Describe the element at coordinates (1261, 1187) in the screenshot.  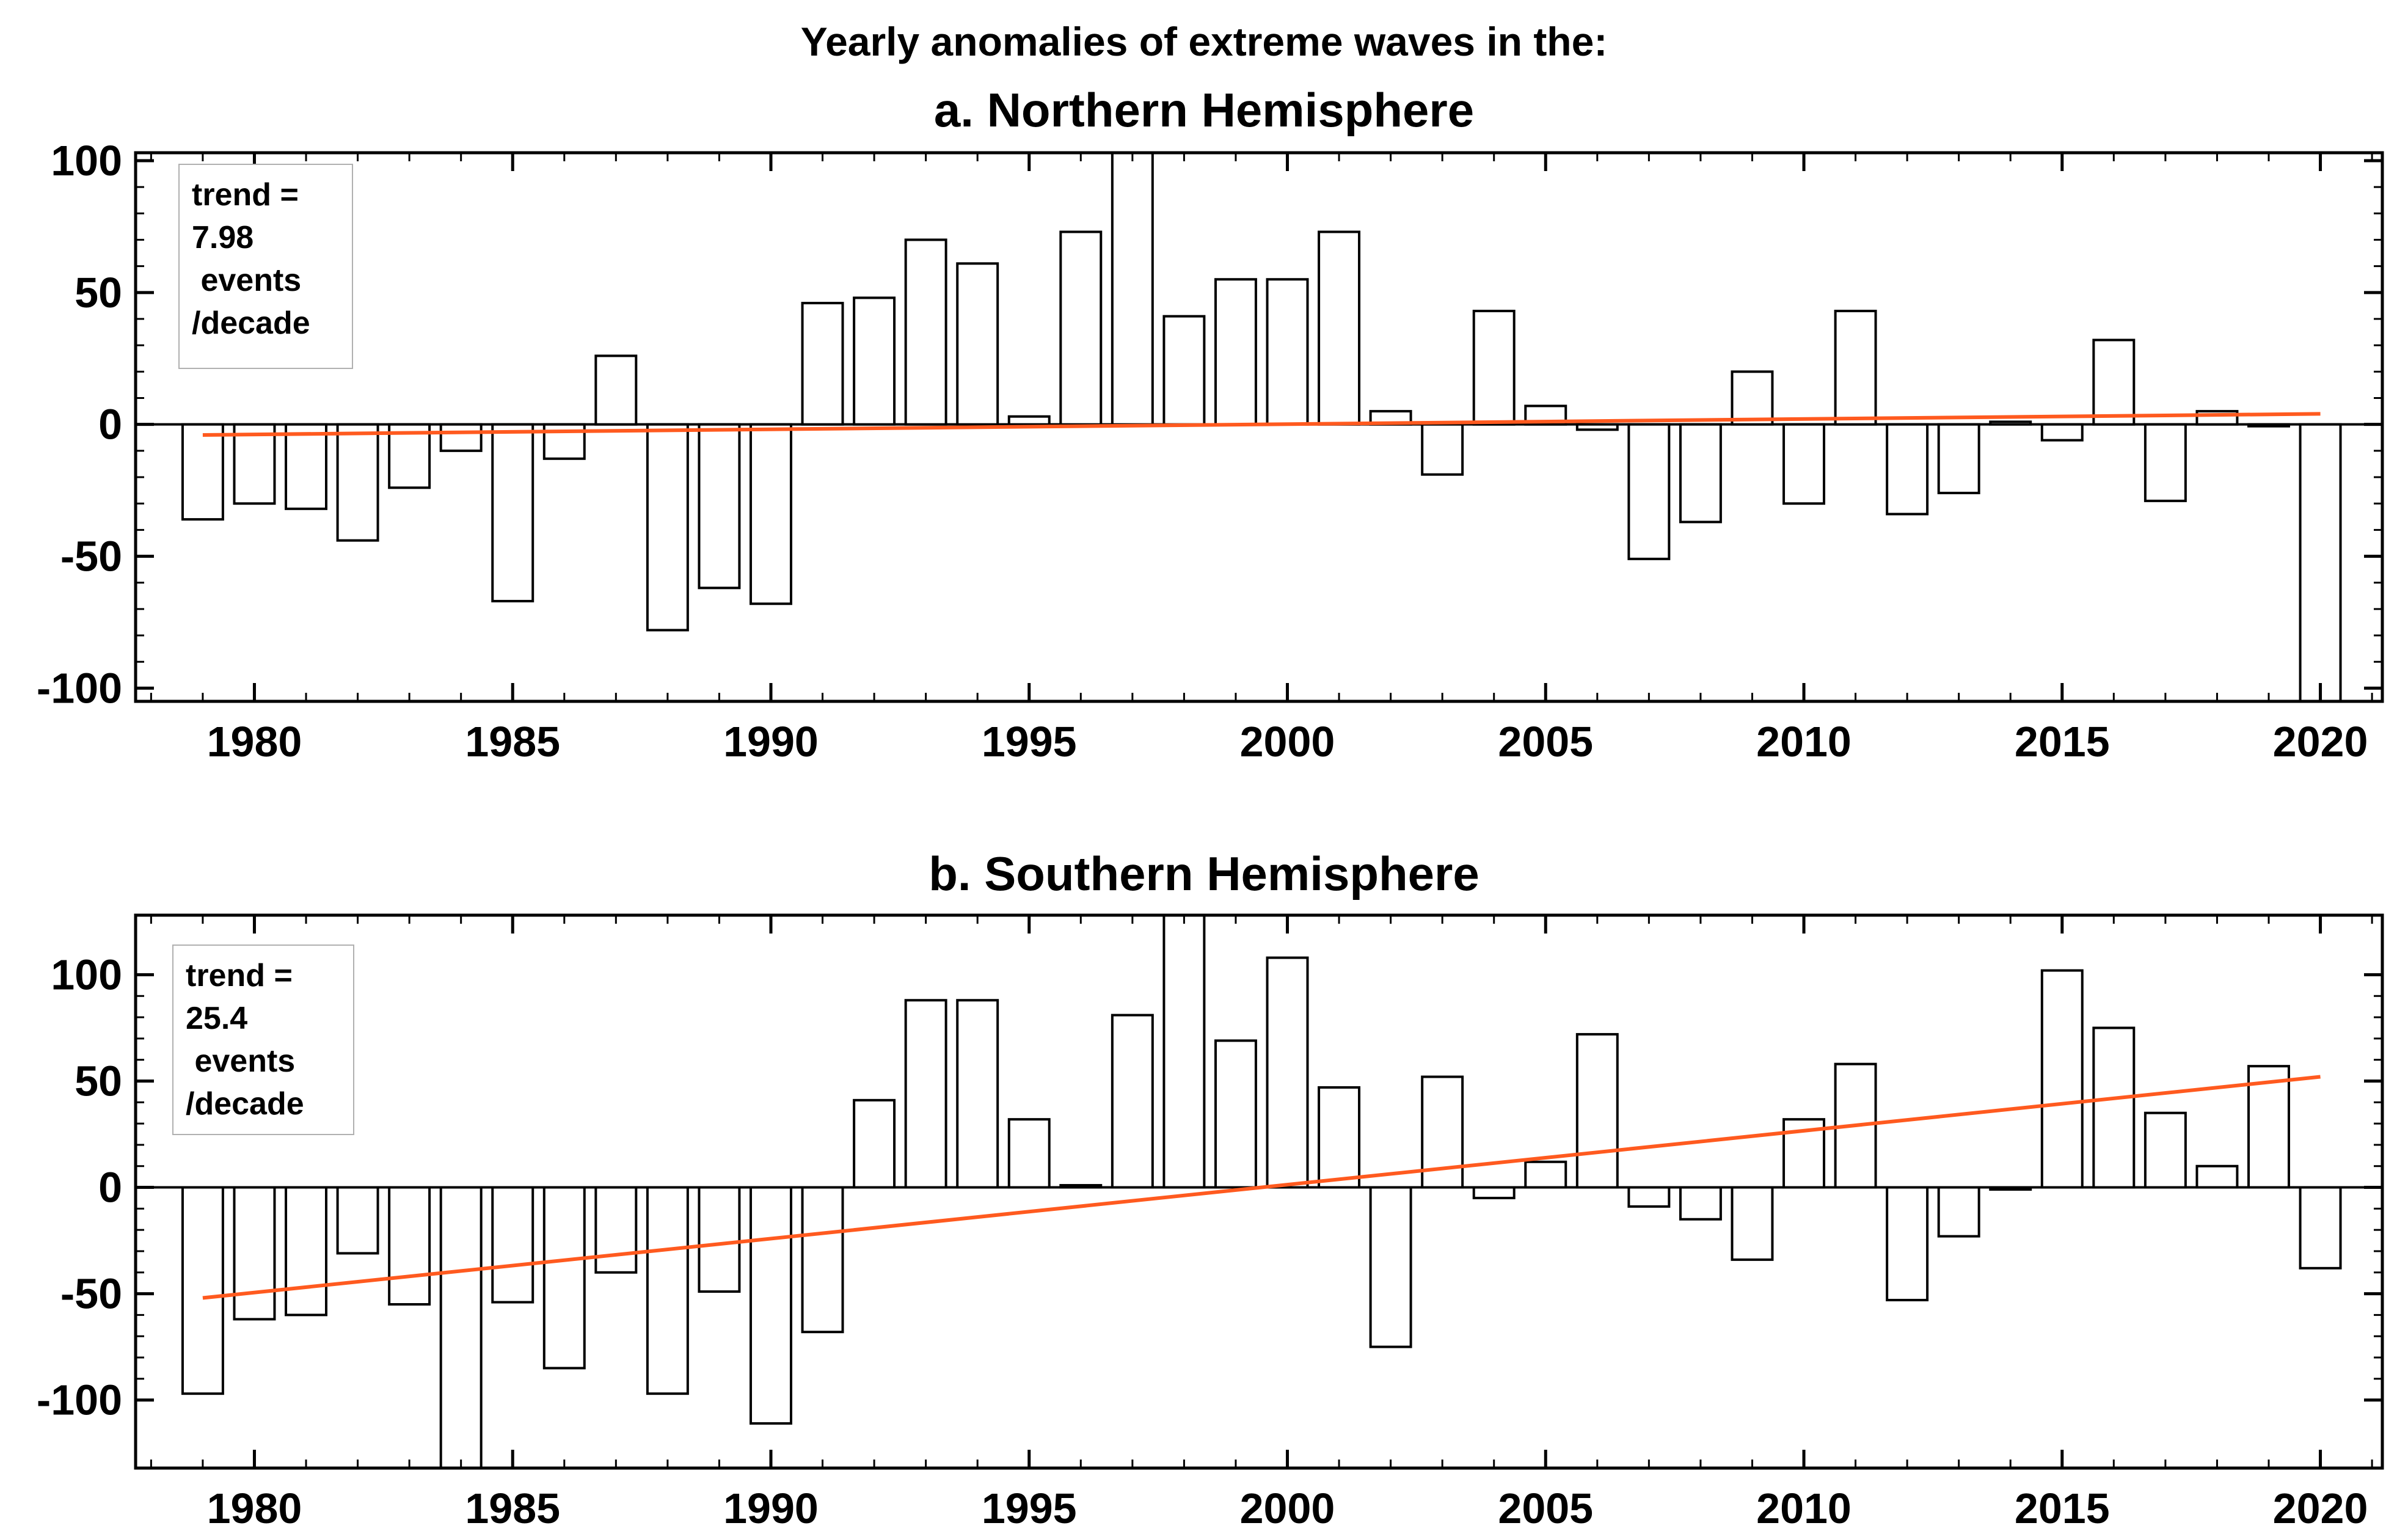
I see `panel-b-trend-line` at that location.